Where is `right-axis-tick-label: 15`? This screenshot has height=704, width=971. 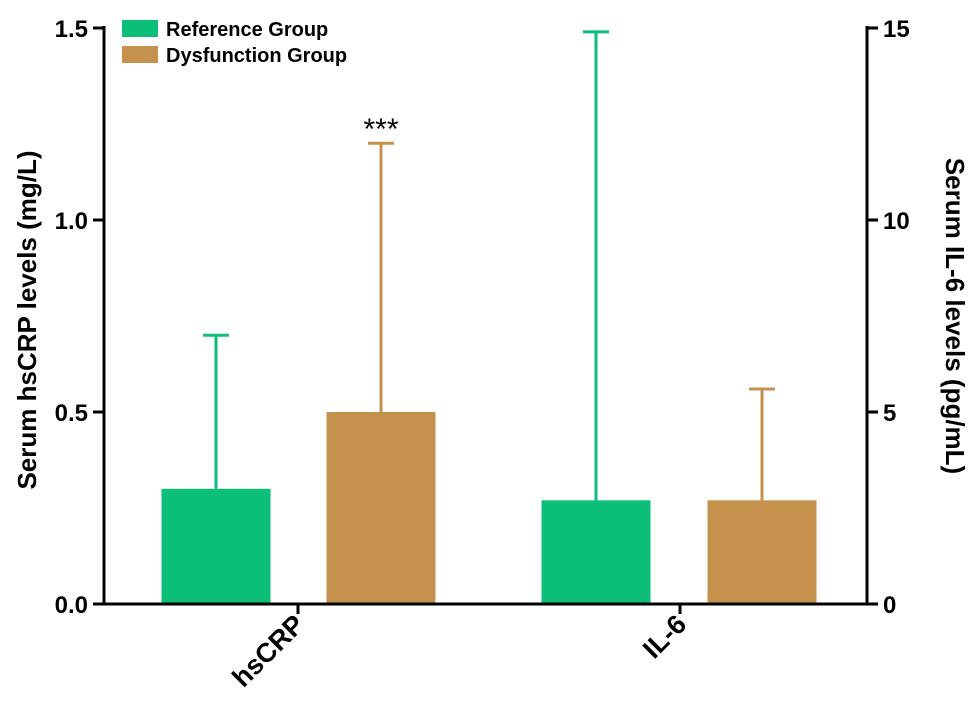
right-axis-tick-label: 15 is located at coordinates (896, 29).